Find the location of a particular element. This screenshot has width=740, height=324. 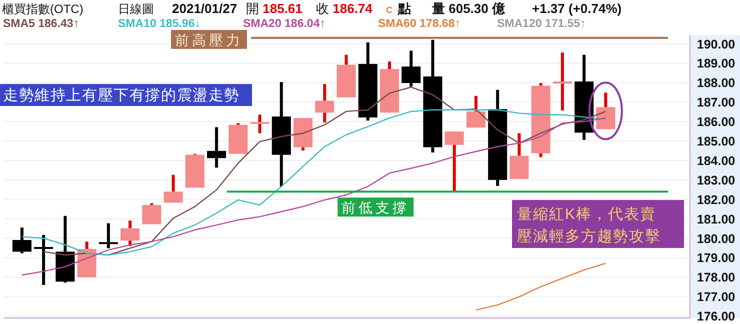

text: 量 605.30 億 is located at coordinates (468, 8).